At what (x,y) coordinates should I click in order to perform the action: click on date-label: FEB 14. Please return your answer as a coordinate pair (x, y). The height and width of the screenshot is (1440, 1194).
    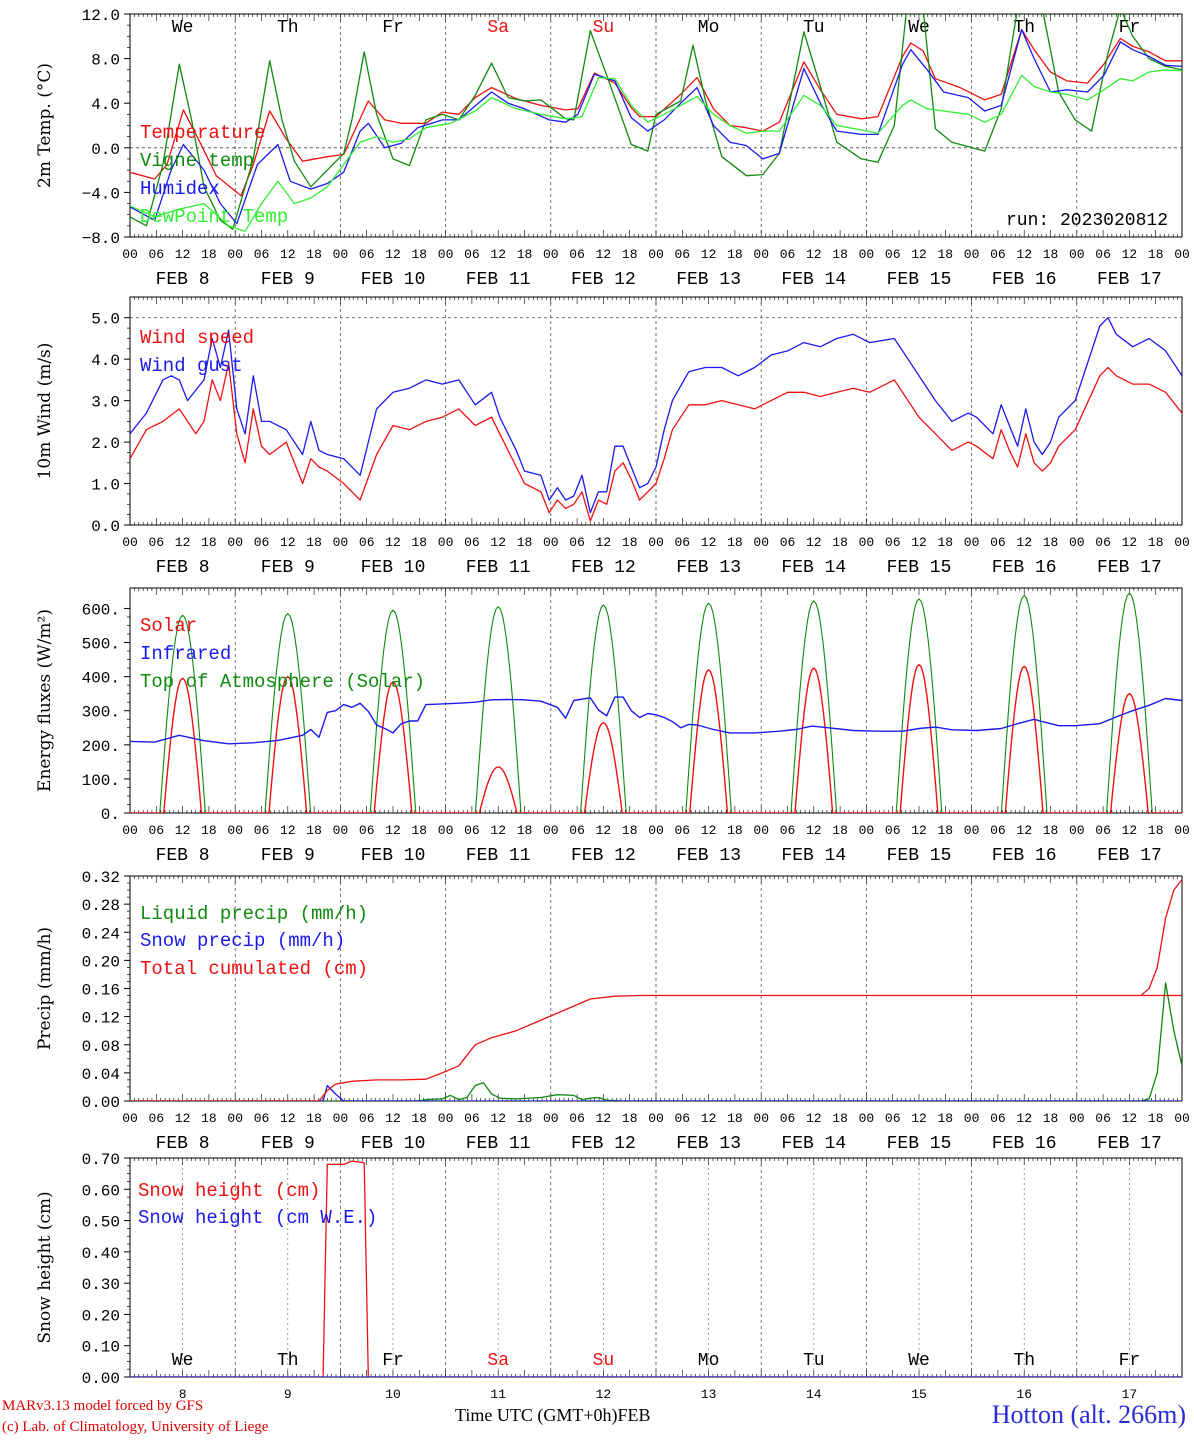
    Looking at the image, I should click on (813, 1144).